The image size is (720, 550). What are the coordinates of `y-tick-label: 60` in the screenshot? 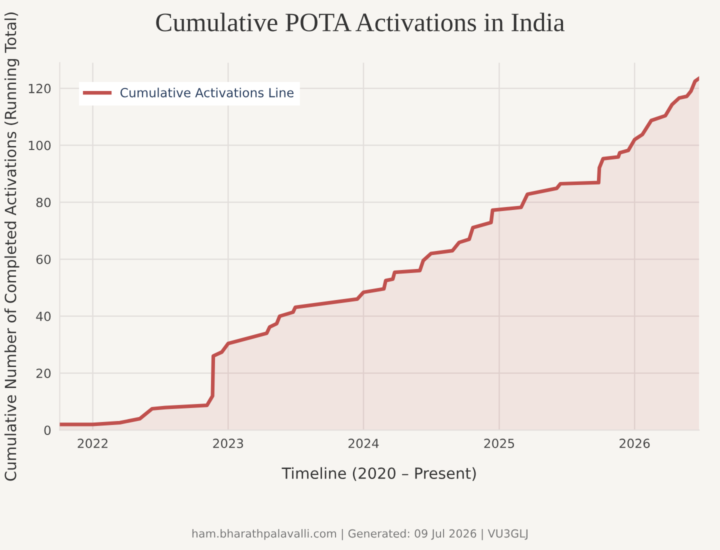 It's located at (43, 259).